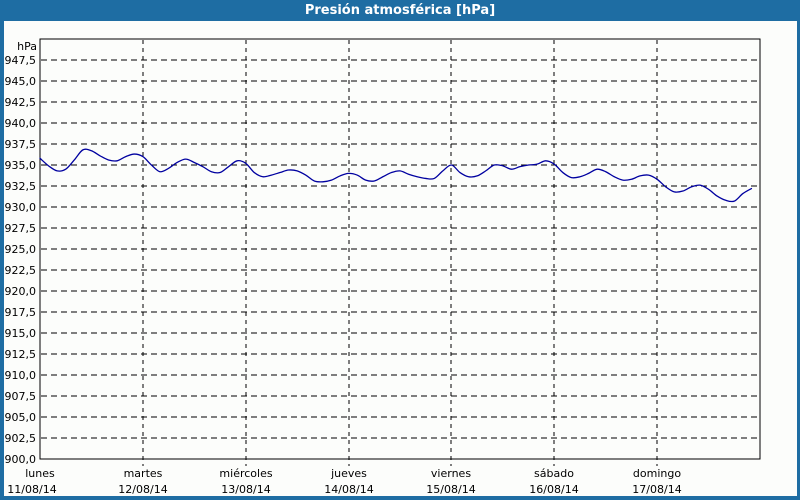  Describe the element at coordinates (450, 489) in the screenshot. I see `x-date-label: 15/08/14` at that location.